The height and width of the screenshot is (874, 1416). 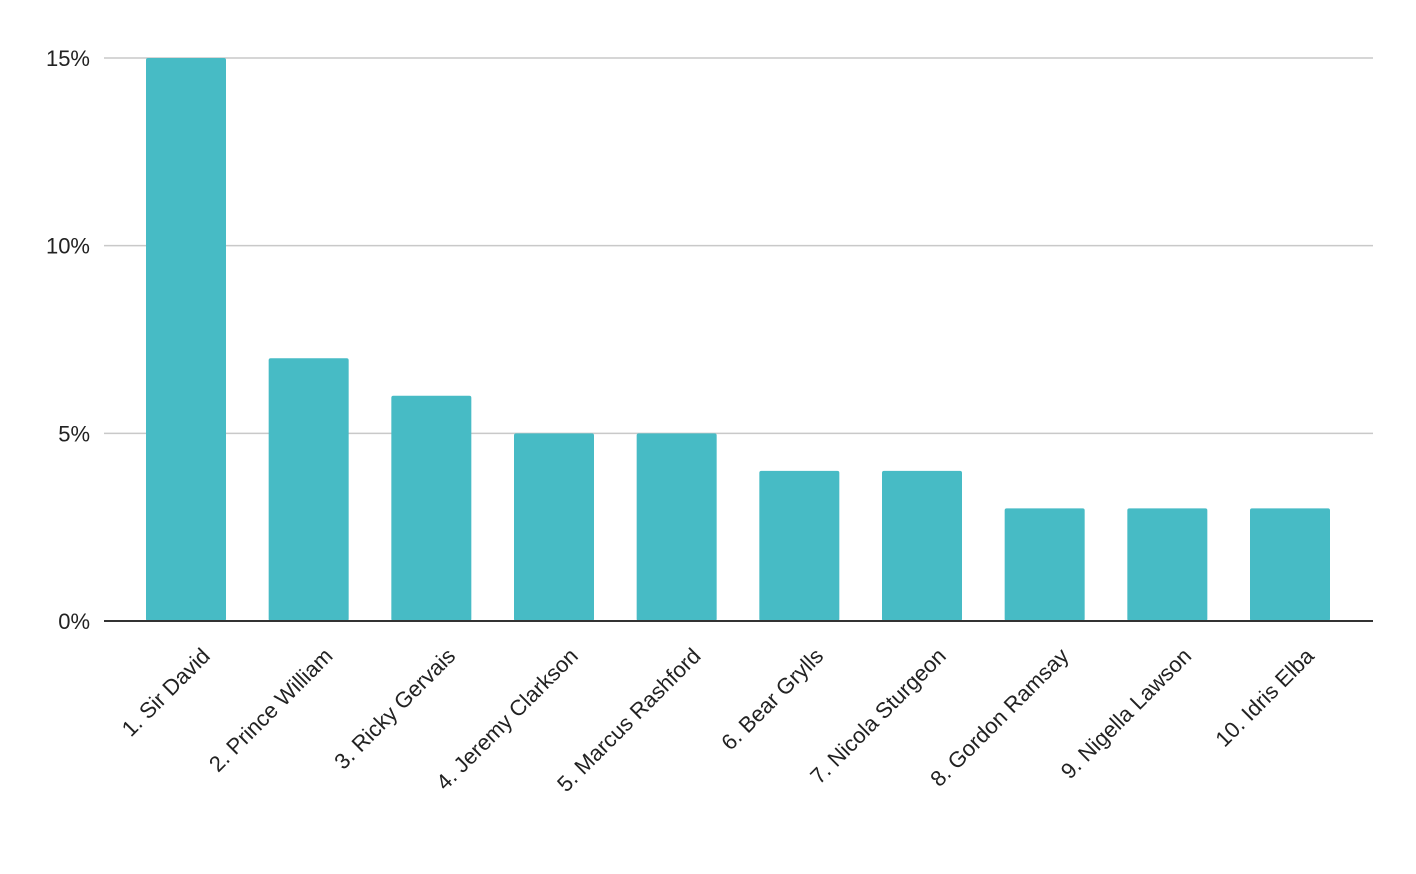 I want to click on x-category-label: 1. Sir David, so click(x=166, y=692).